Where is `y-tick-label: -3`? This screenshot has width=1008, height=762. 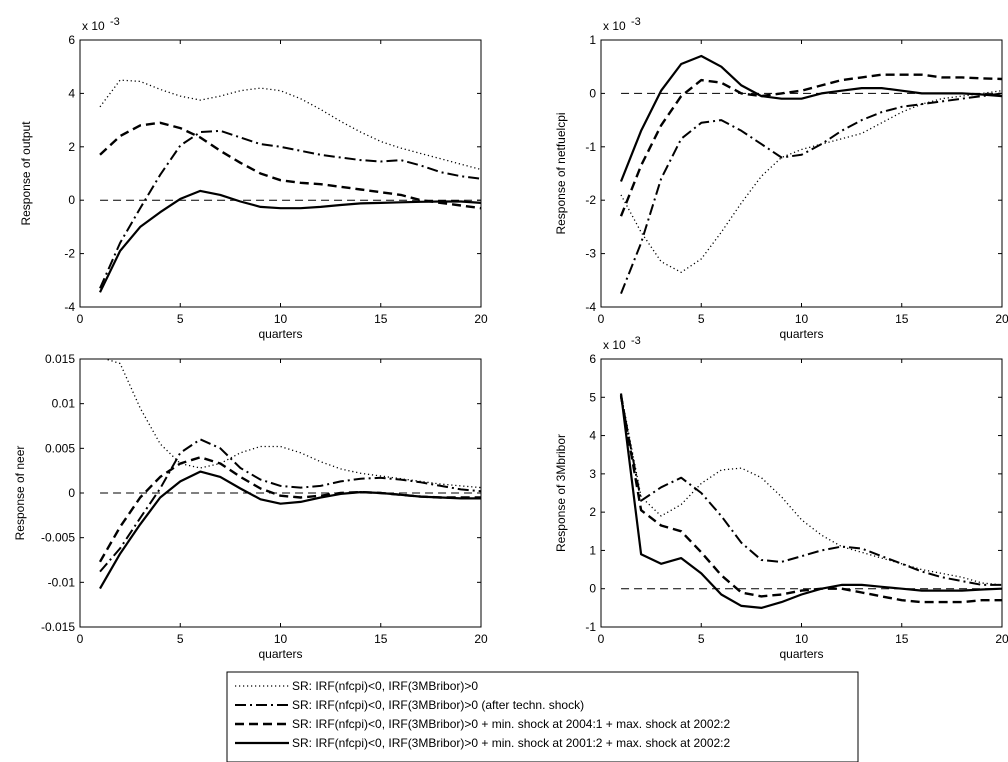 y-tick-label: -3 is located at coordinates (590, 254).